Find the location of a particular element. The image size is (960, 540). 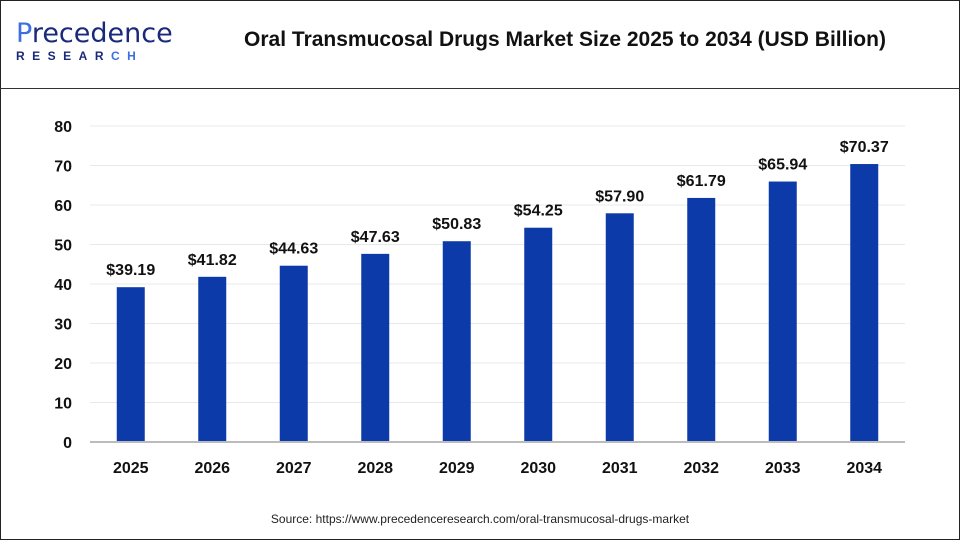

header-divider is located at coordinates (480, 88).